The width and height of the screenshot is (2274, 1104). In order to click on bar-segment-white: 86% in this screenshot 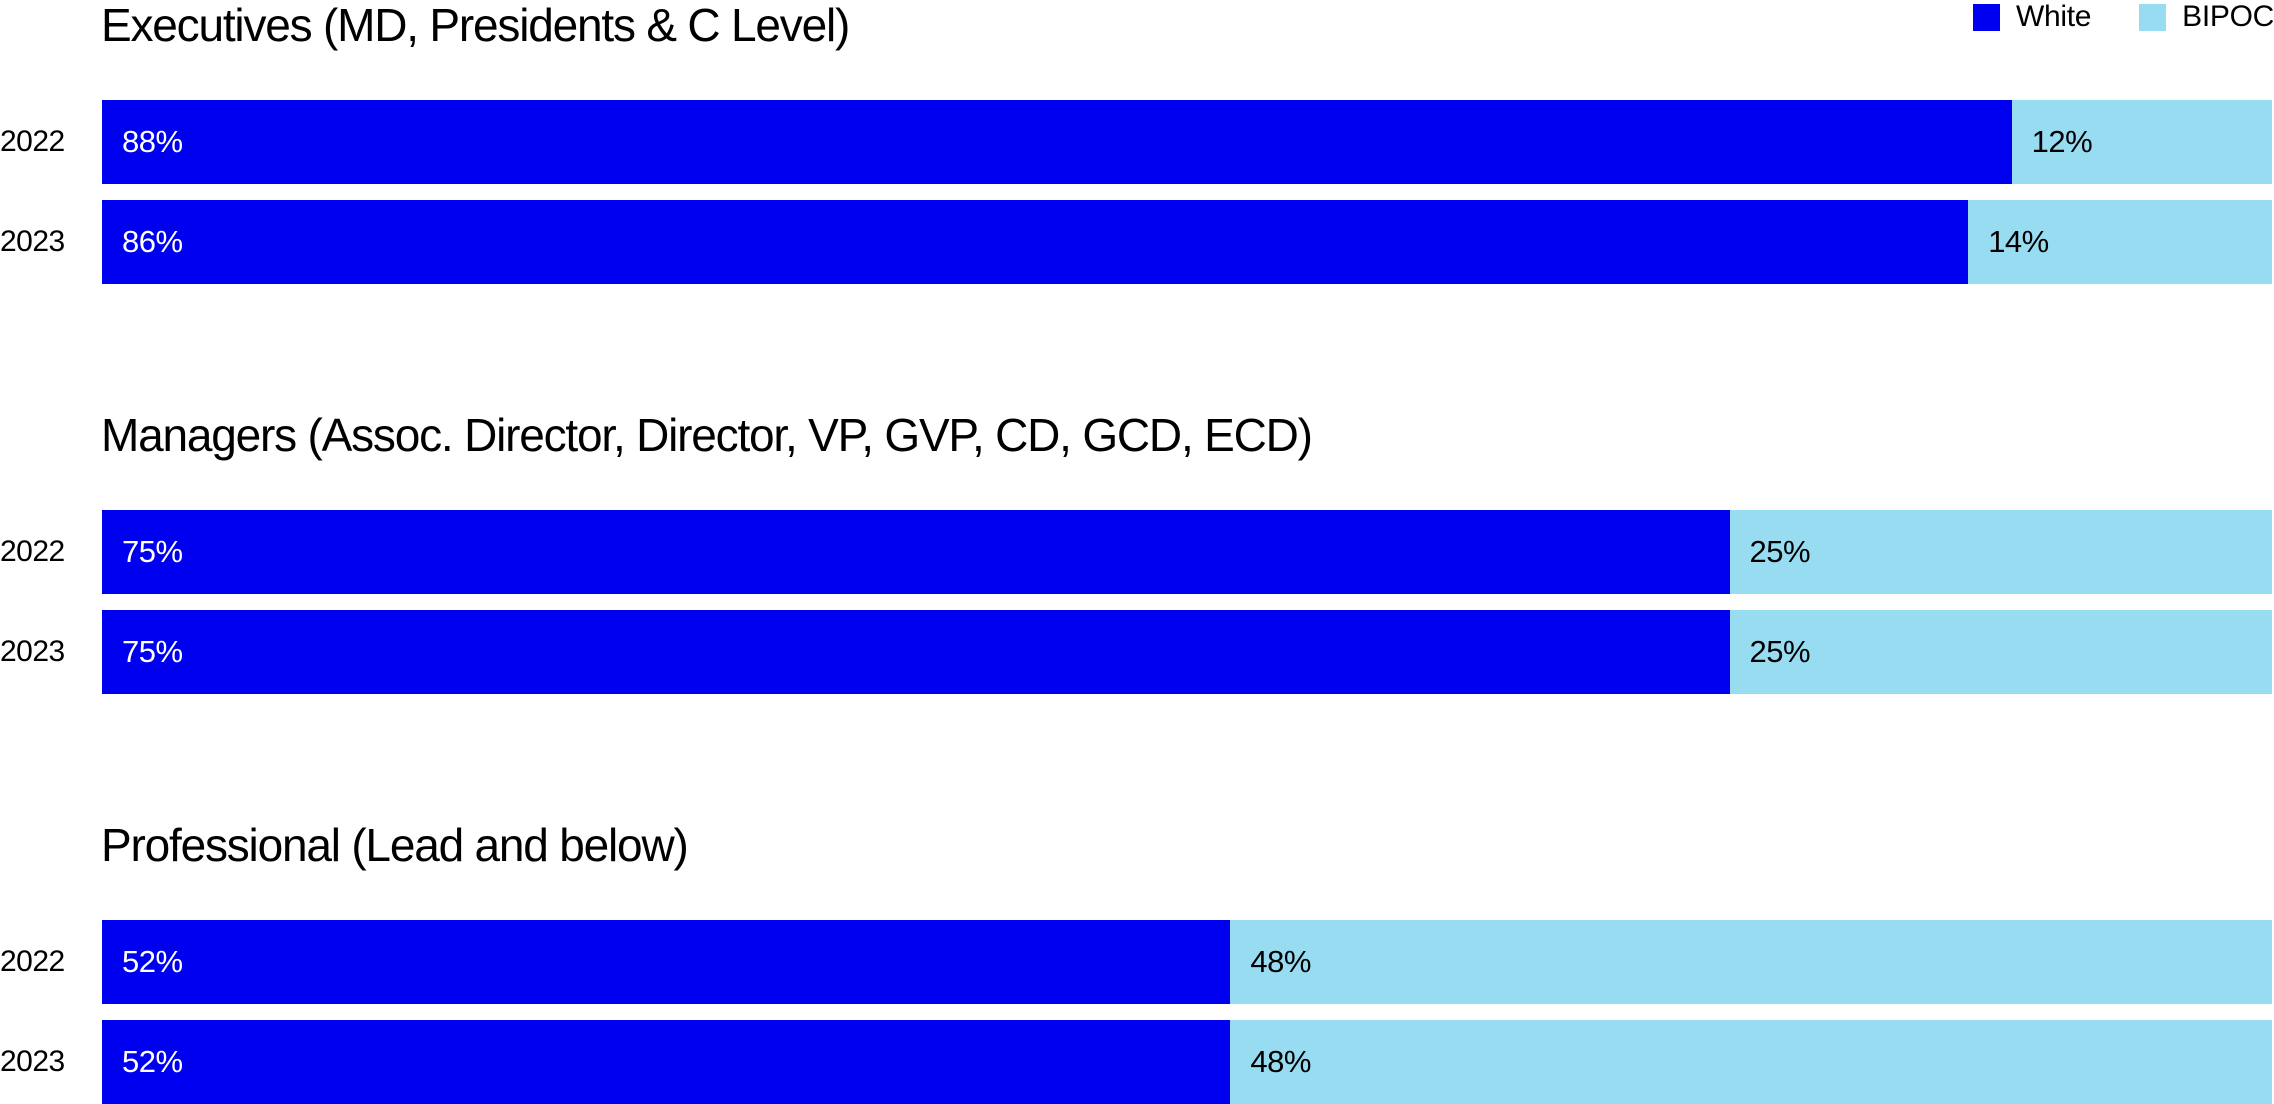, I will do `click(1035, 242)`.